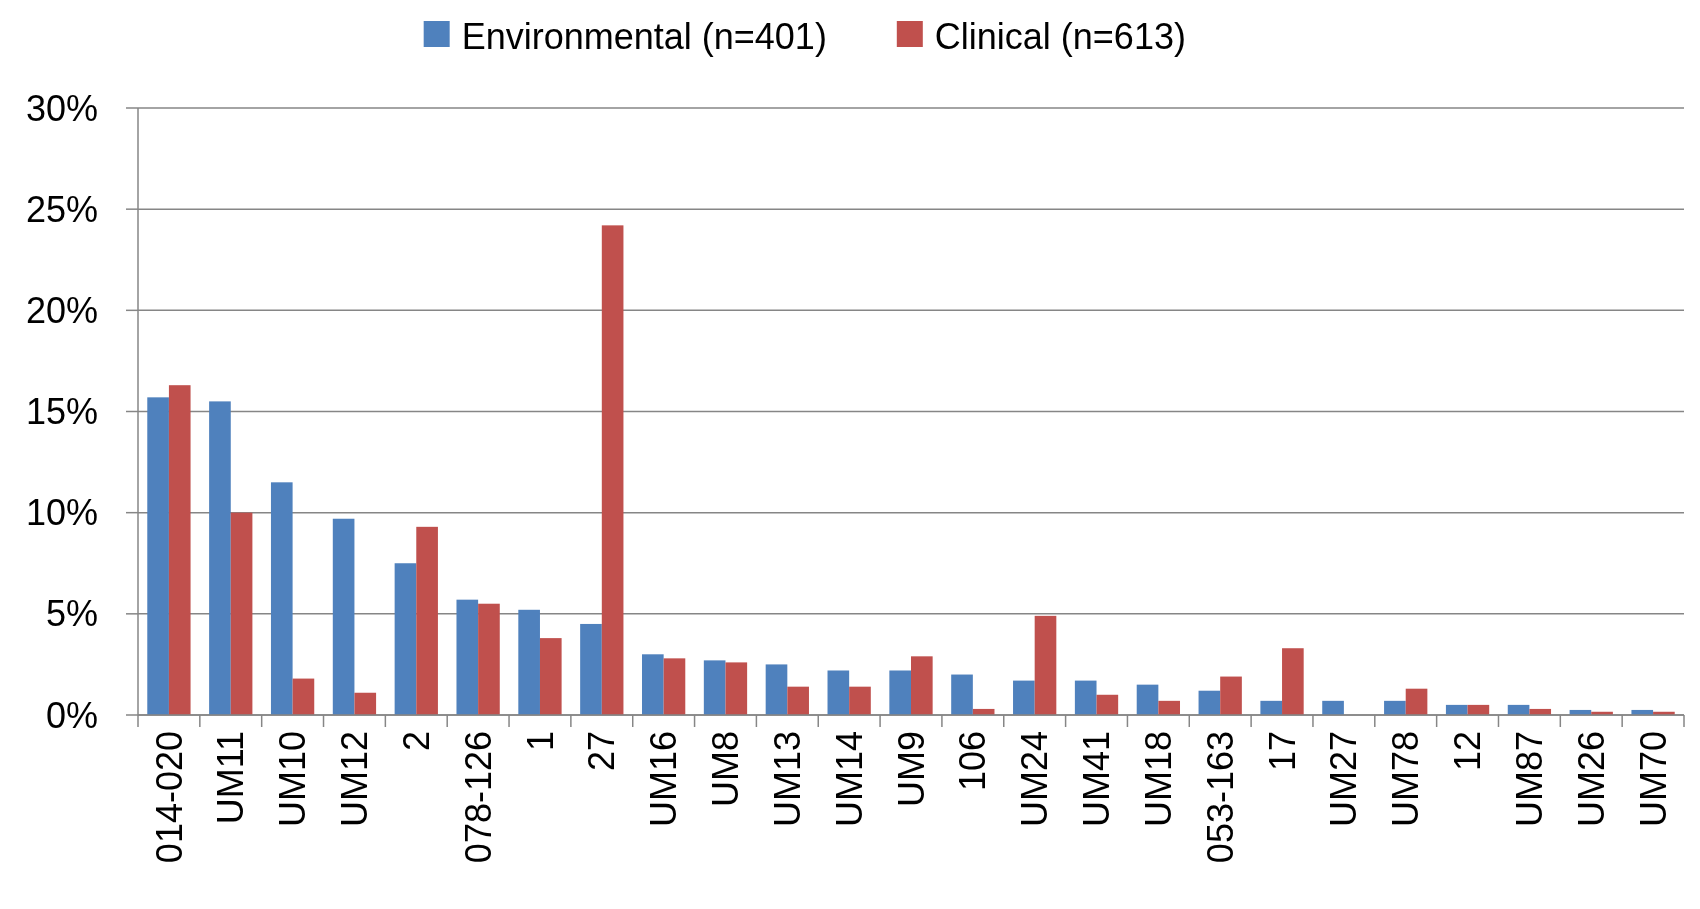  I want to click on x-tick-label: UM16, so click(664, 779).